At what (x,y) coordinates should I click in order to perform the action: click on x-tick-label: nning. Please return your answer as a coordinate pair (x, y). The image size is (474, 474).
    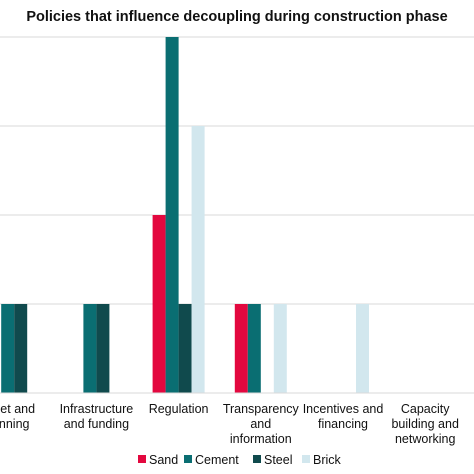
    Looking at the image, I should click on (15, 424).